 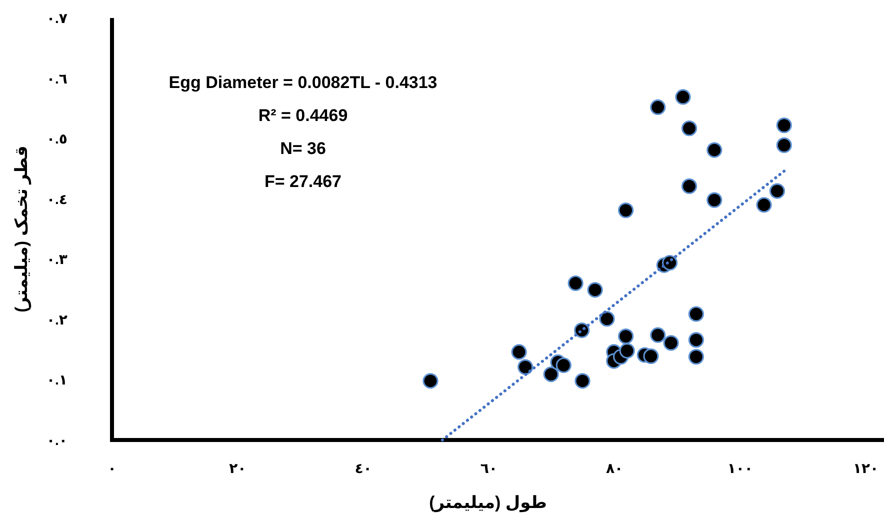 I want to click on y-tick-label: ٠.٧, so click(x=57, y=18).